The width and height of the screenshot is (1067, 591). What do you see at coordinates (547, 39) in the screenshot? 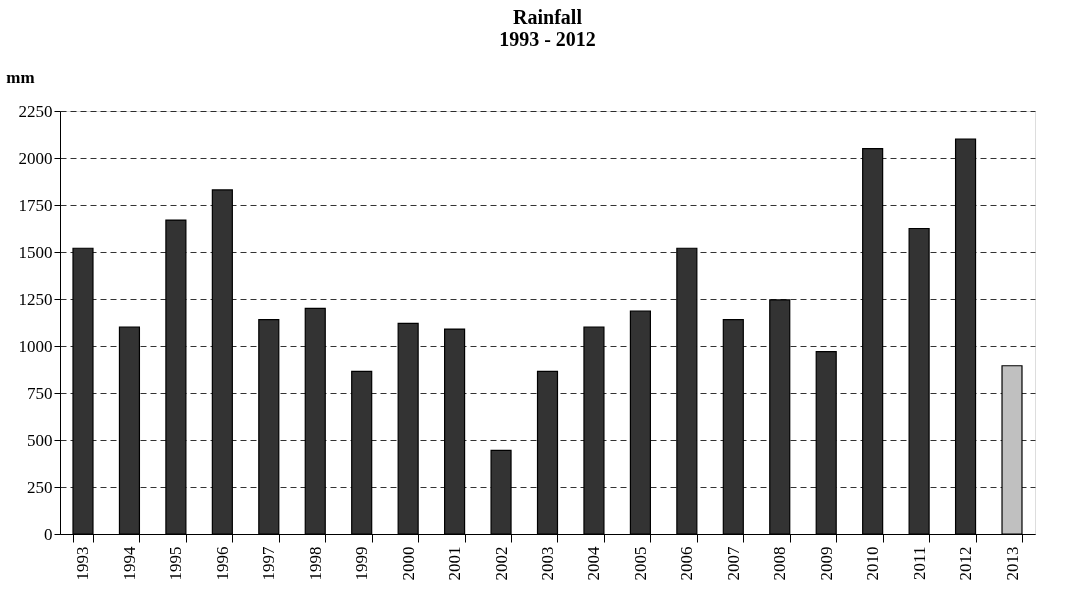
I see `chart-subtitle: 1993 - 2012` at bounding box center [547, 39].